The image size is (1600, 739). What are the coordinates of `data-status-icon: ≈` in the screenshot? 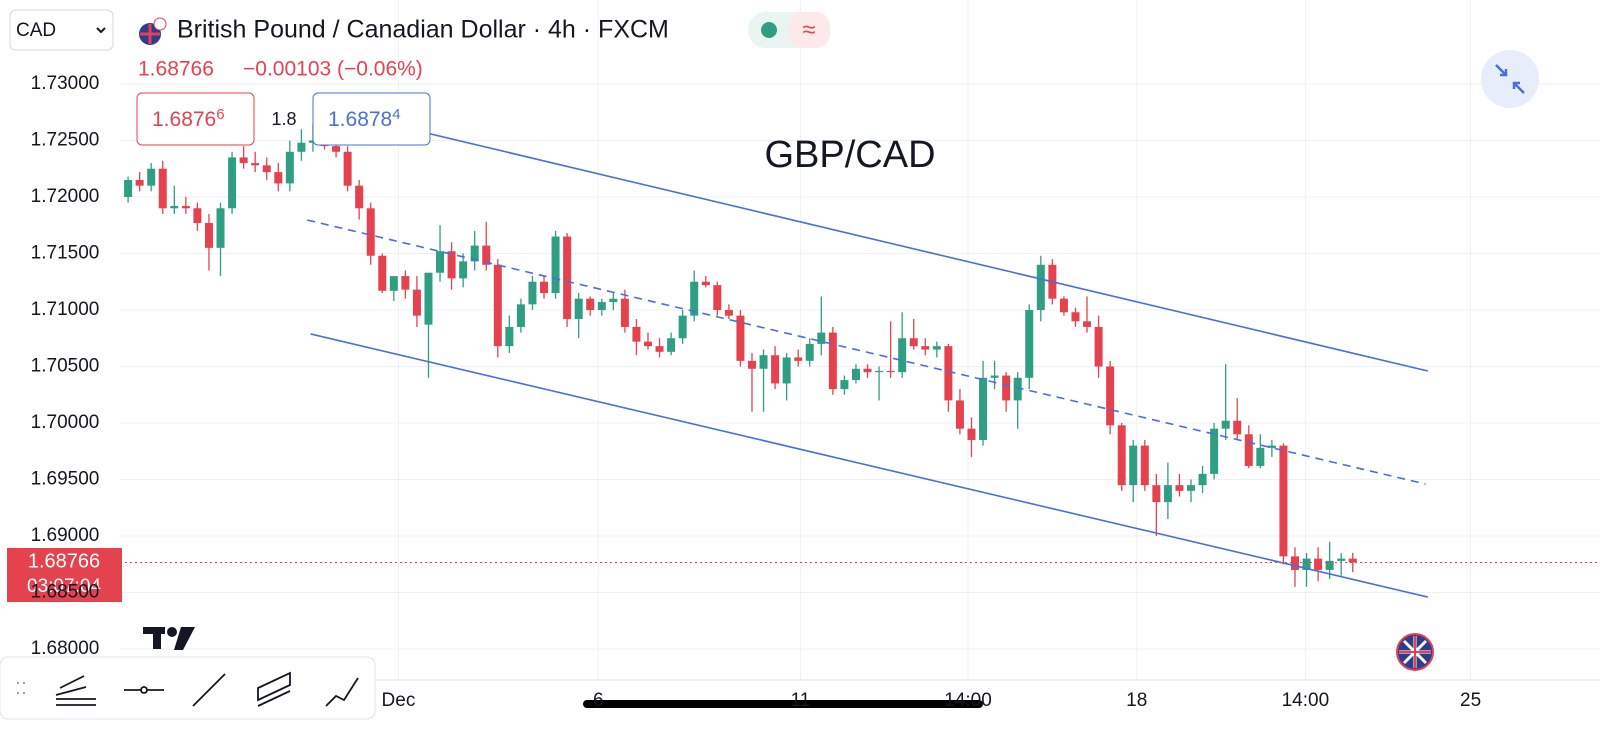 It's located at (808, 29).